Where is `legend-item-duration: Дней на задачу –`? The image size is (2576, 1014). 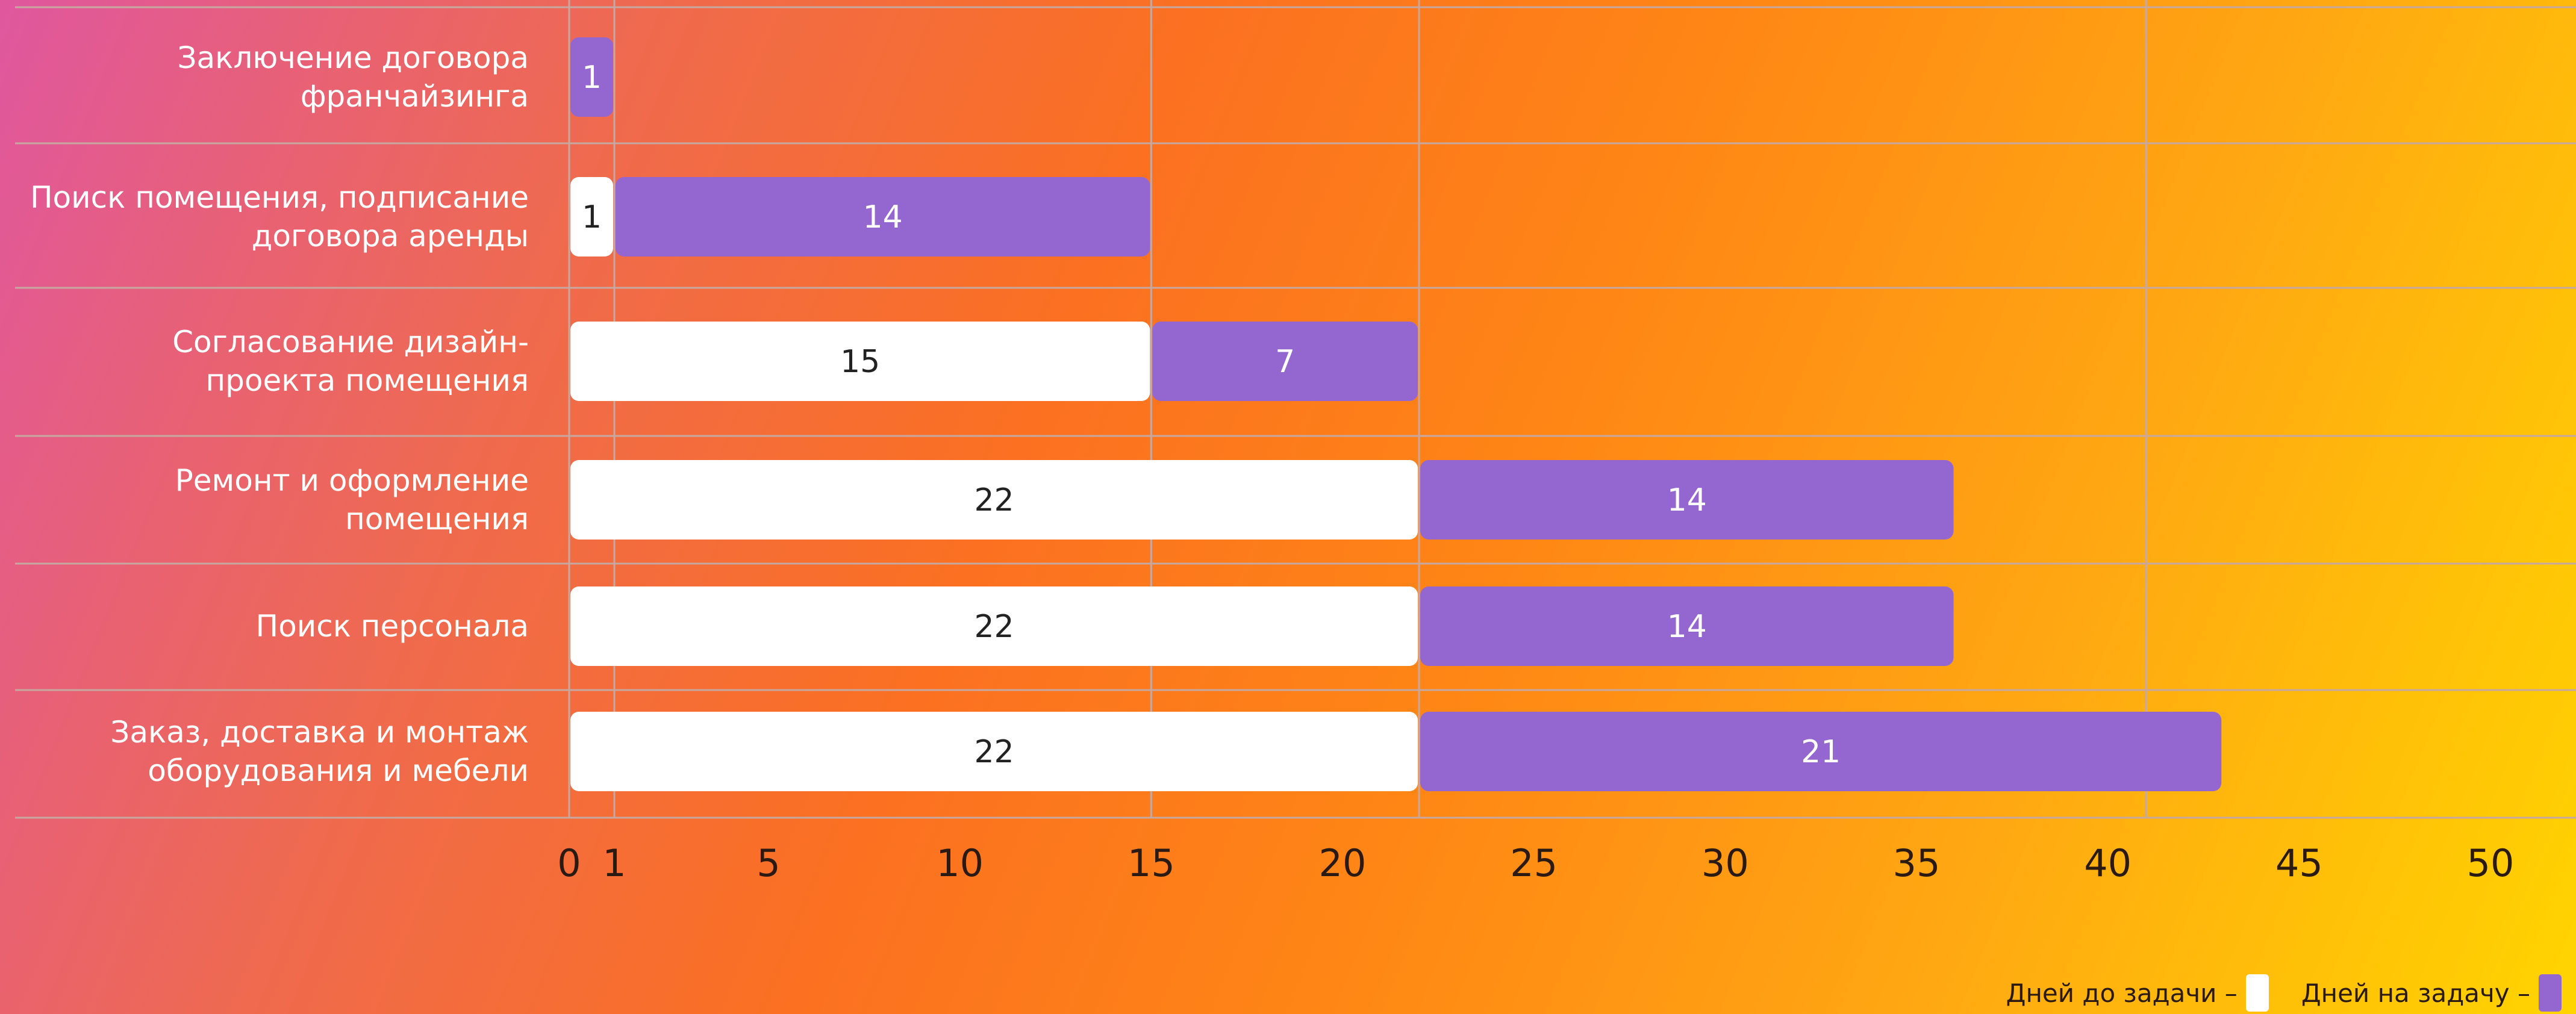 legend-item-duration: Дней на задачу – is located at coordinates (2431, 993).